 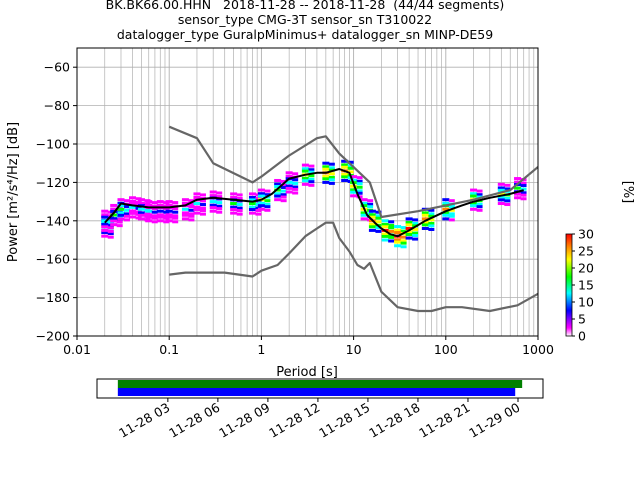 What do you see at coordinates (144, 420) in the screenshot?
I see `timeline-tick-label: 11-28 03` at bounding box center [144, 420].